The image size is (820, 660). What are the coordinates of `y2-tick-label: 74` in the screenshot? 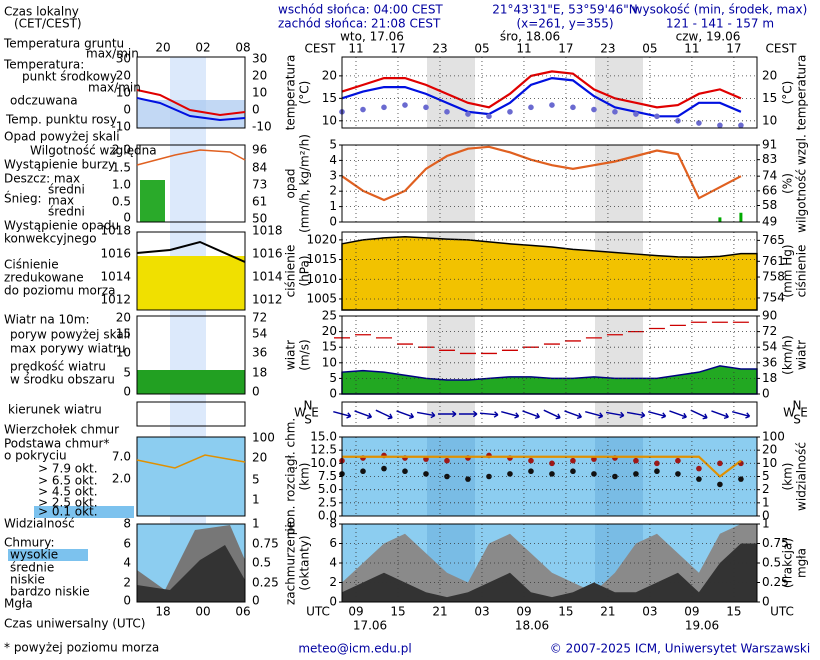 It's located at (769, 176).